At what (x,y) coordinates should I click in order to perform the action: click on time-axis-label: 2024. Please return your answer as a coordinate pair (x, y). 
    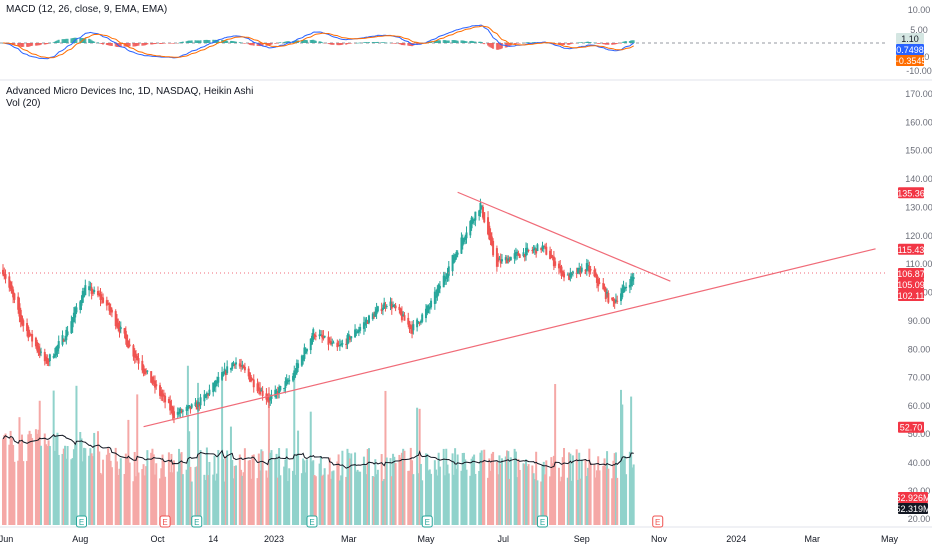
    Looking at the image, I should click on (736, 539).